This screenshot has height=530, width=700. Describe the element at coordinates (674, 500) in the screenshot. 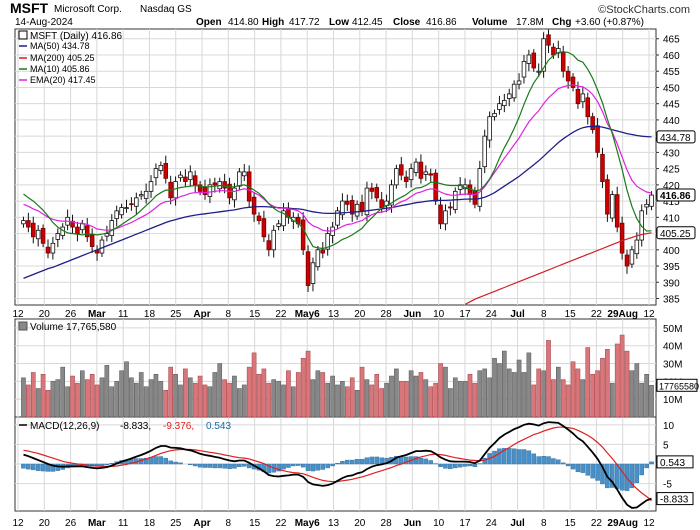

I see `macd-value-tag-text: -8.833` at that location.